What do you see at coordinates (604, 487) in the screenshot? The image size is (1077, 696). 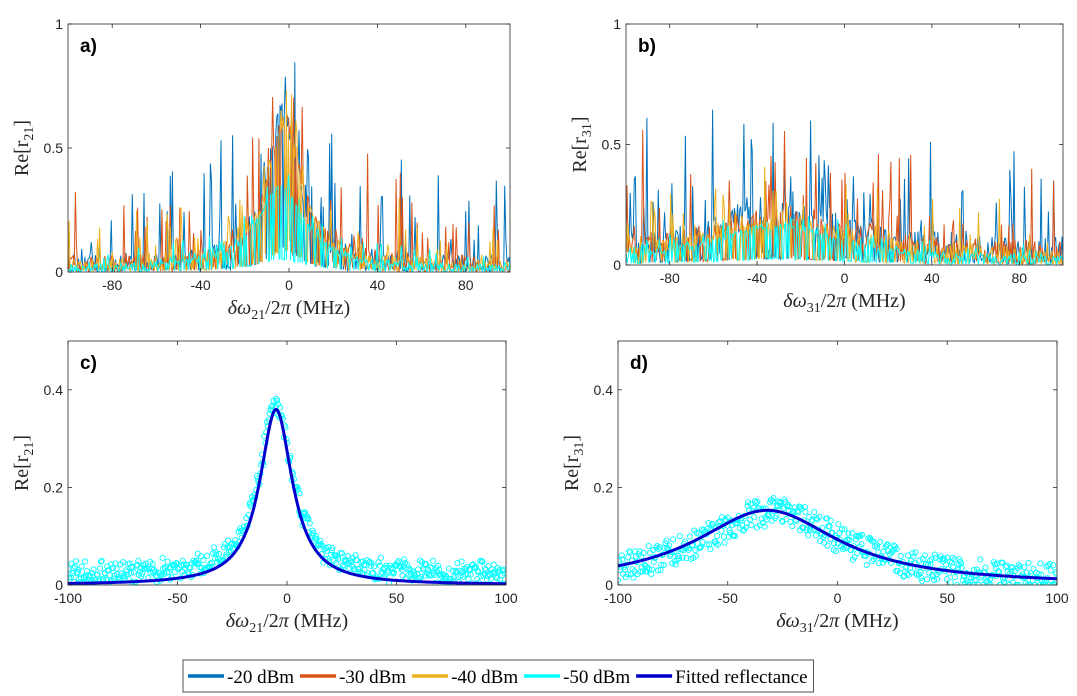 I see `y-tick-label: 0.2` at bounding box center [604, 487].